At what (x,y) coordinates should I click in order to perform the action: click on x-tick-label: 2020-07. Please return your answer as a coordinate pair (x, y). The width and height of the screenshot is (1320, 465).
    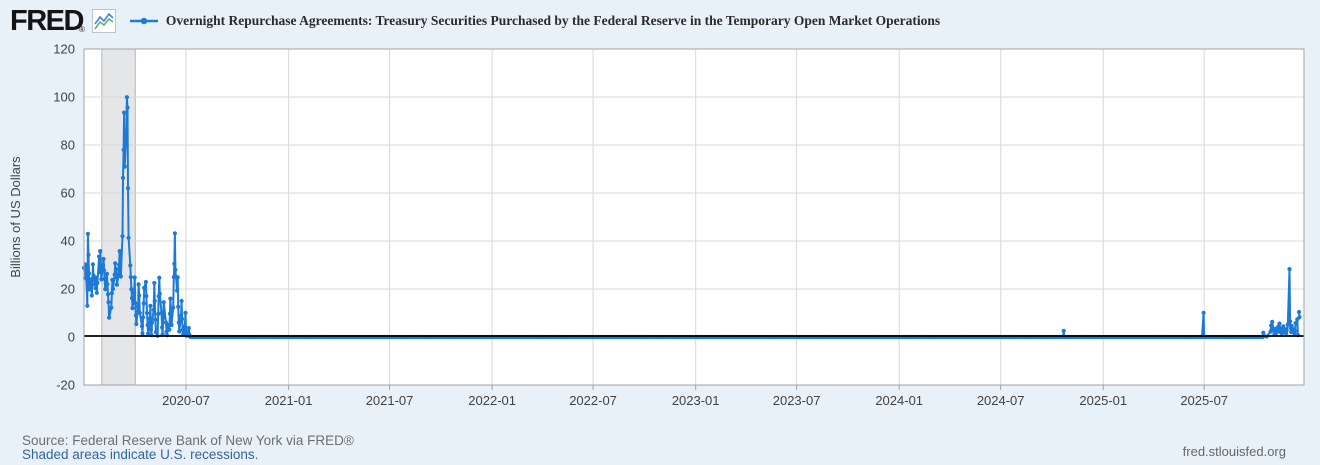
    Looking at the image, I should click on (186, 400).